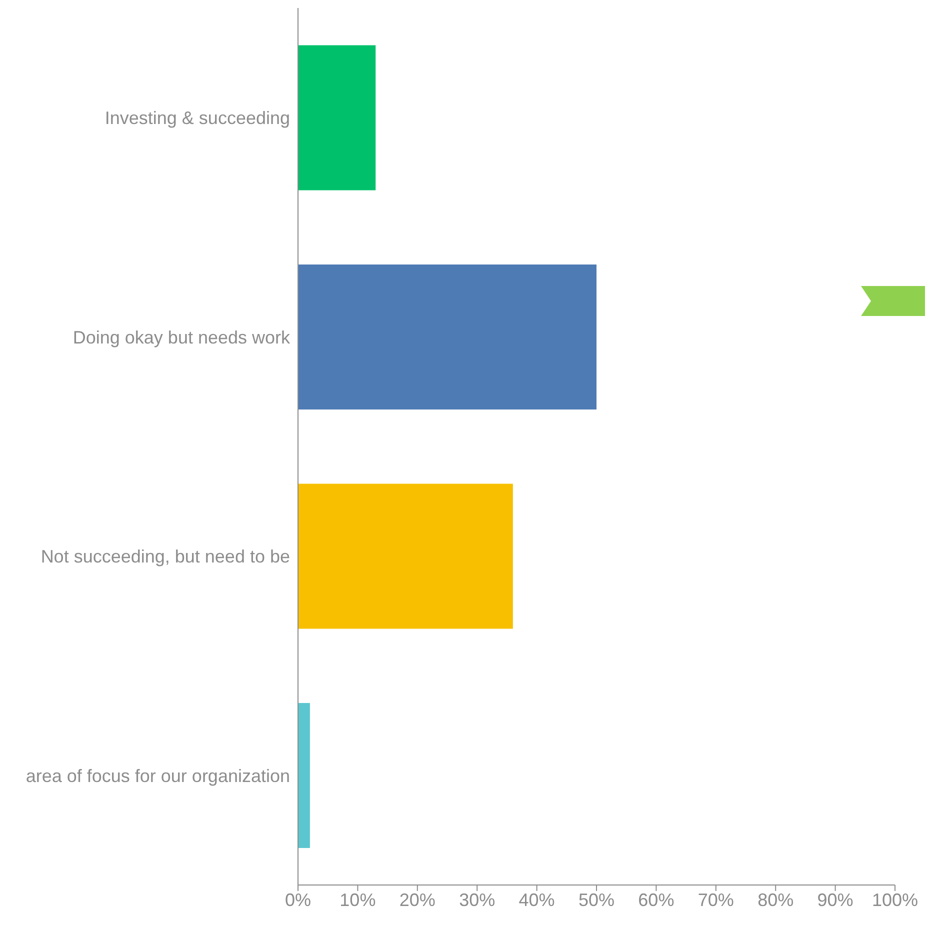 The image size is (933, 943). Describe the element at coordinates (358, 900) in the screenshot. I see `x-tick-label: 10%` at that location.